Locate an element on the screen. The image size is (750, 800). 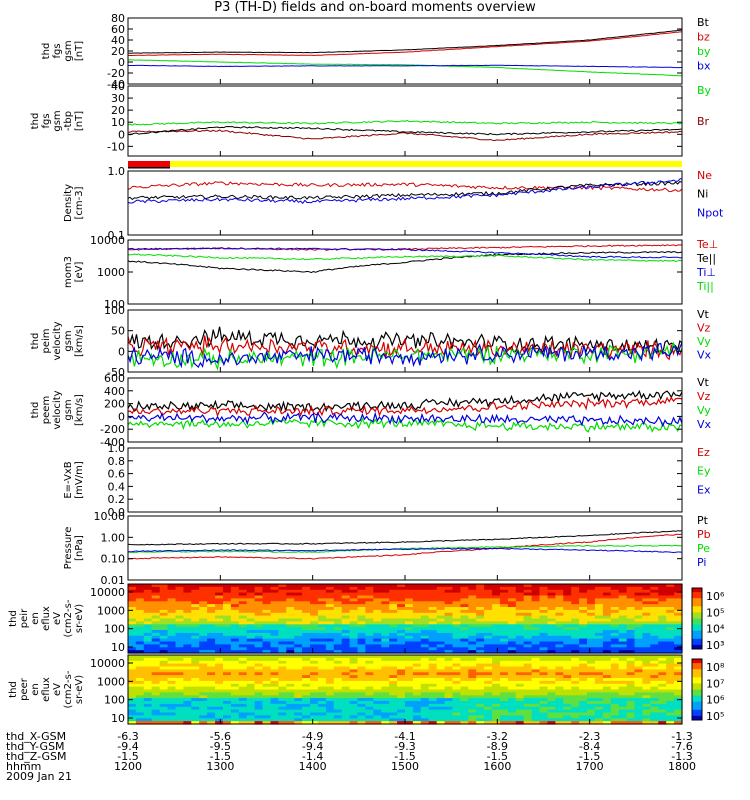
legend-ti: Ti|| is located at coordinates (705, 286).